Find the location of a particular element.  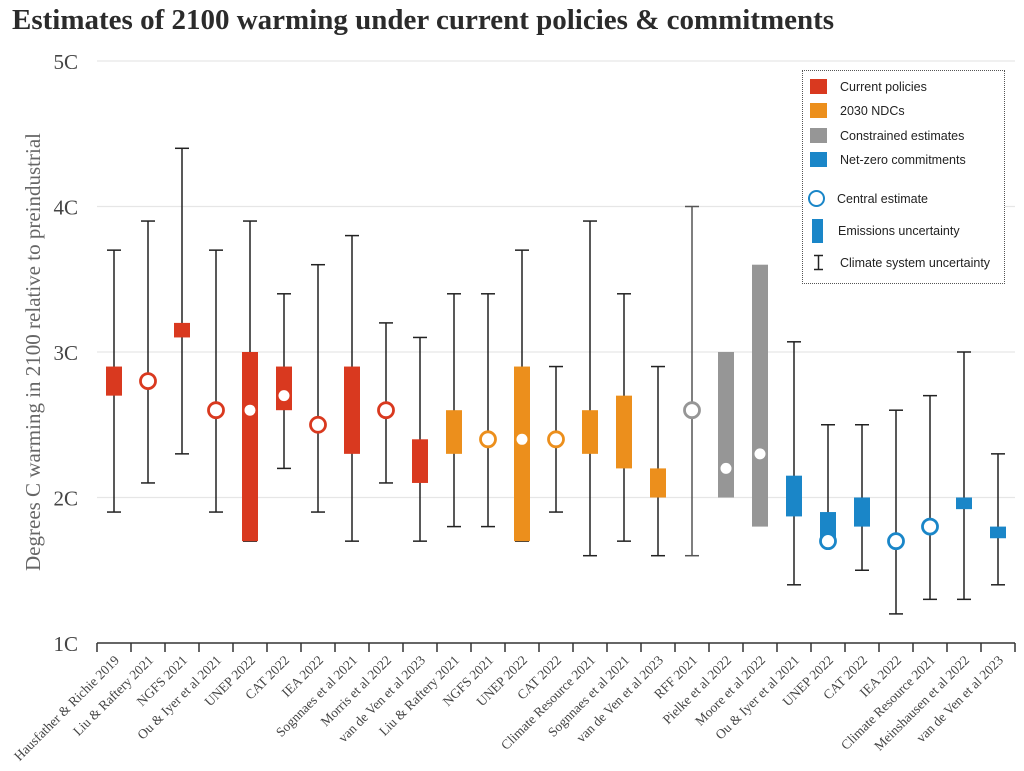

constrained-swatch is located at coordinates (818, 135).